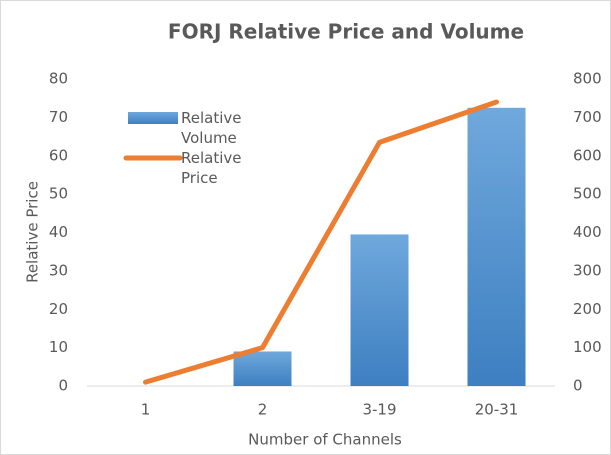  What do you see at coordinates (58, 270) in the screenshot?
I see `y-tick-label: 30` at bounding box center [58, 270].